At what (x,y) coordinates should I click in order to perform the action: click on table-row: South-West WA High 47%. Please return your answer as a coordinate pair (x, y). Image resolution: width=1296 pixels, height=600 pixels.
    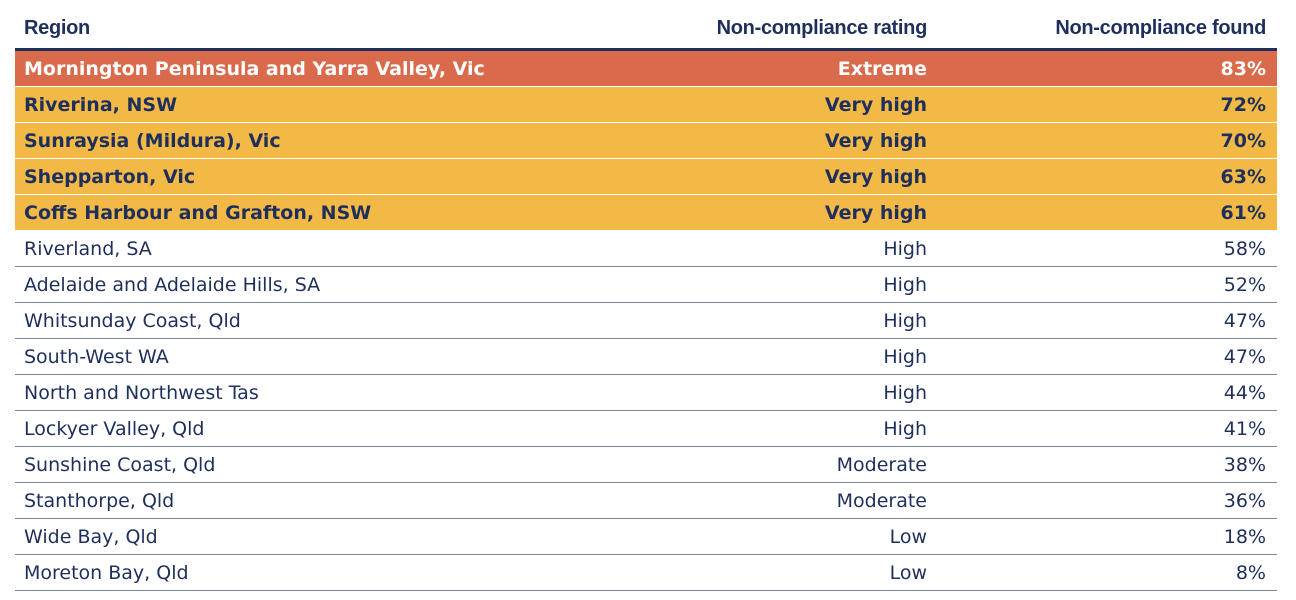
    Looking at the image, I should click on (646, 356).